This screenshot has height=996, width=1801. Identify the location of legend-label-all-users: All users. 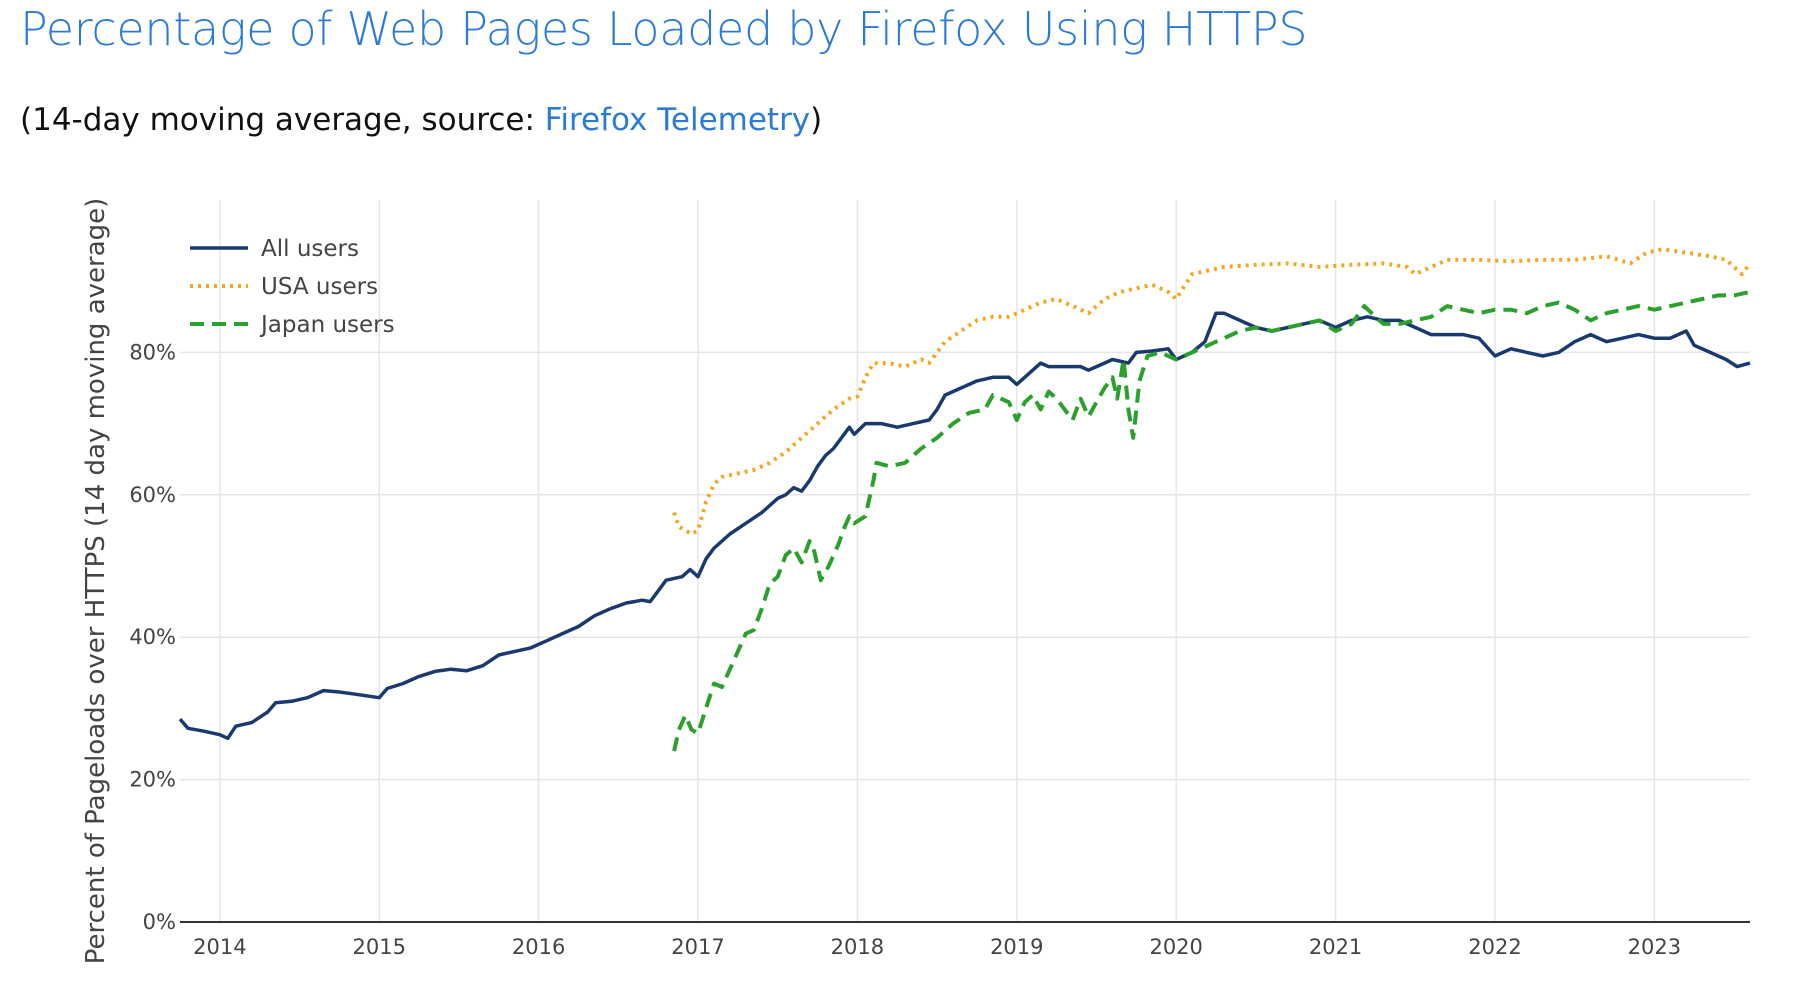
(310, 249).